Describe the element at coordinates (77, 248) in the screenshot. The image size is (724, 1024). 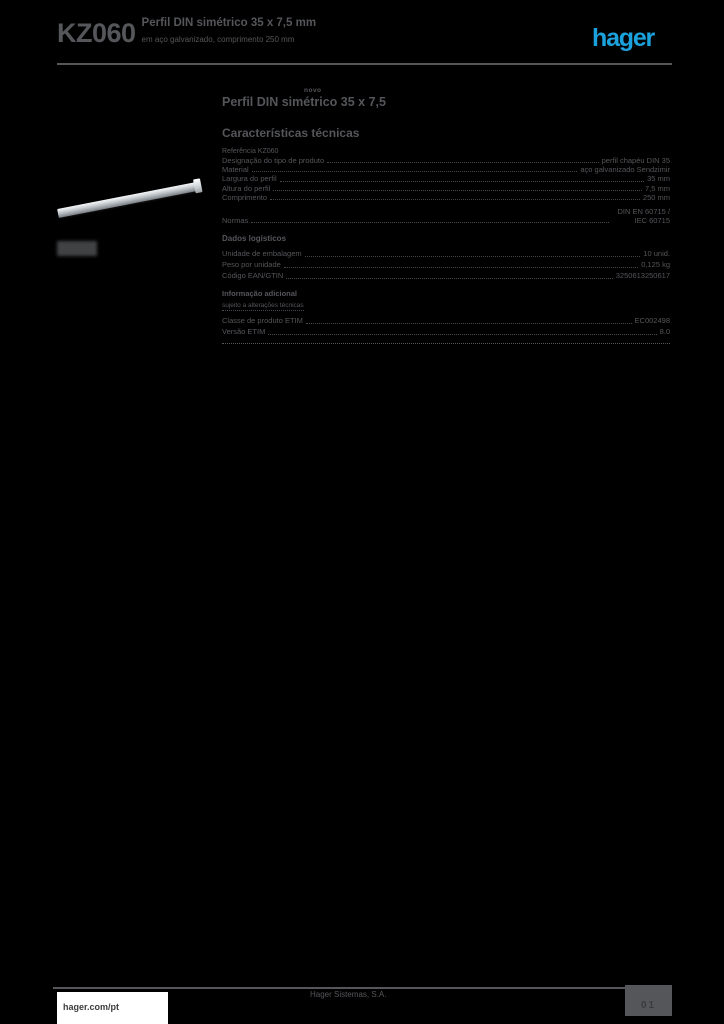
I see `product-image-shadow` at that location.